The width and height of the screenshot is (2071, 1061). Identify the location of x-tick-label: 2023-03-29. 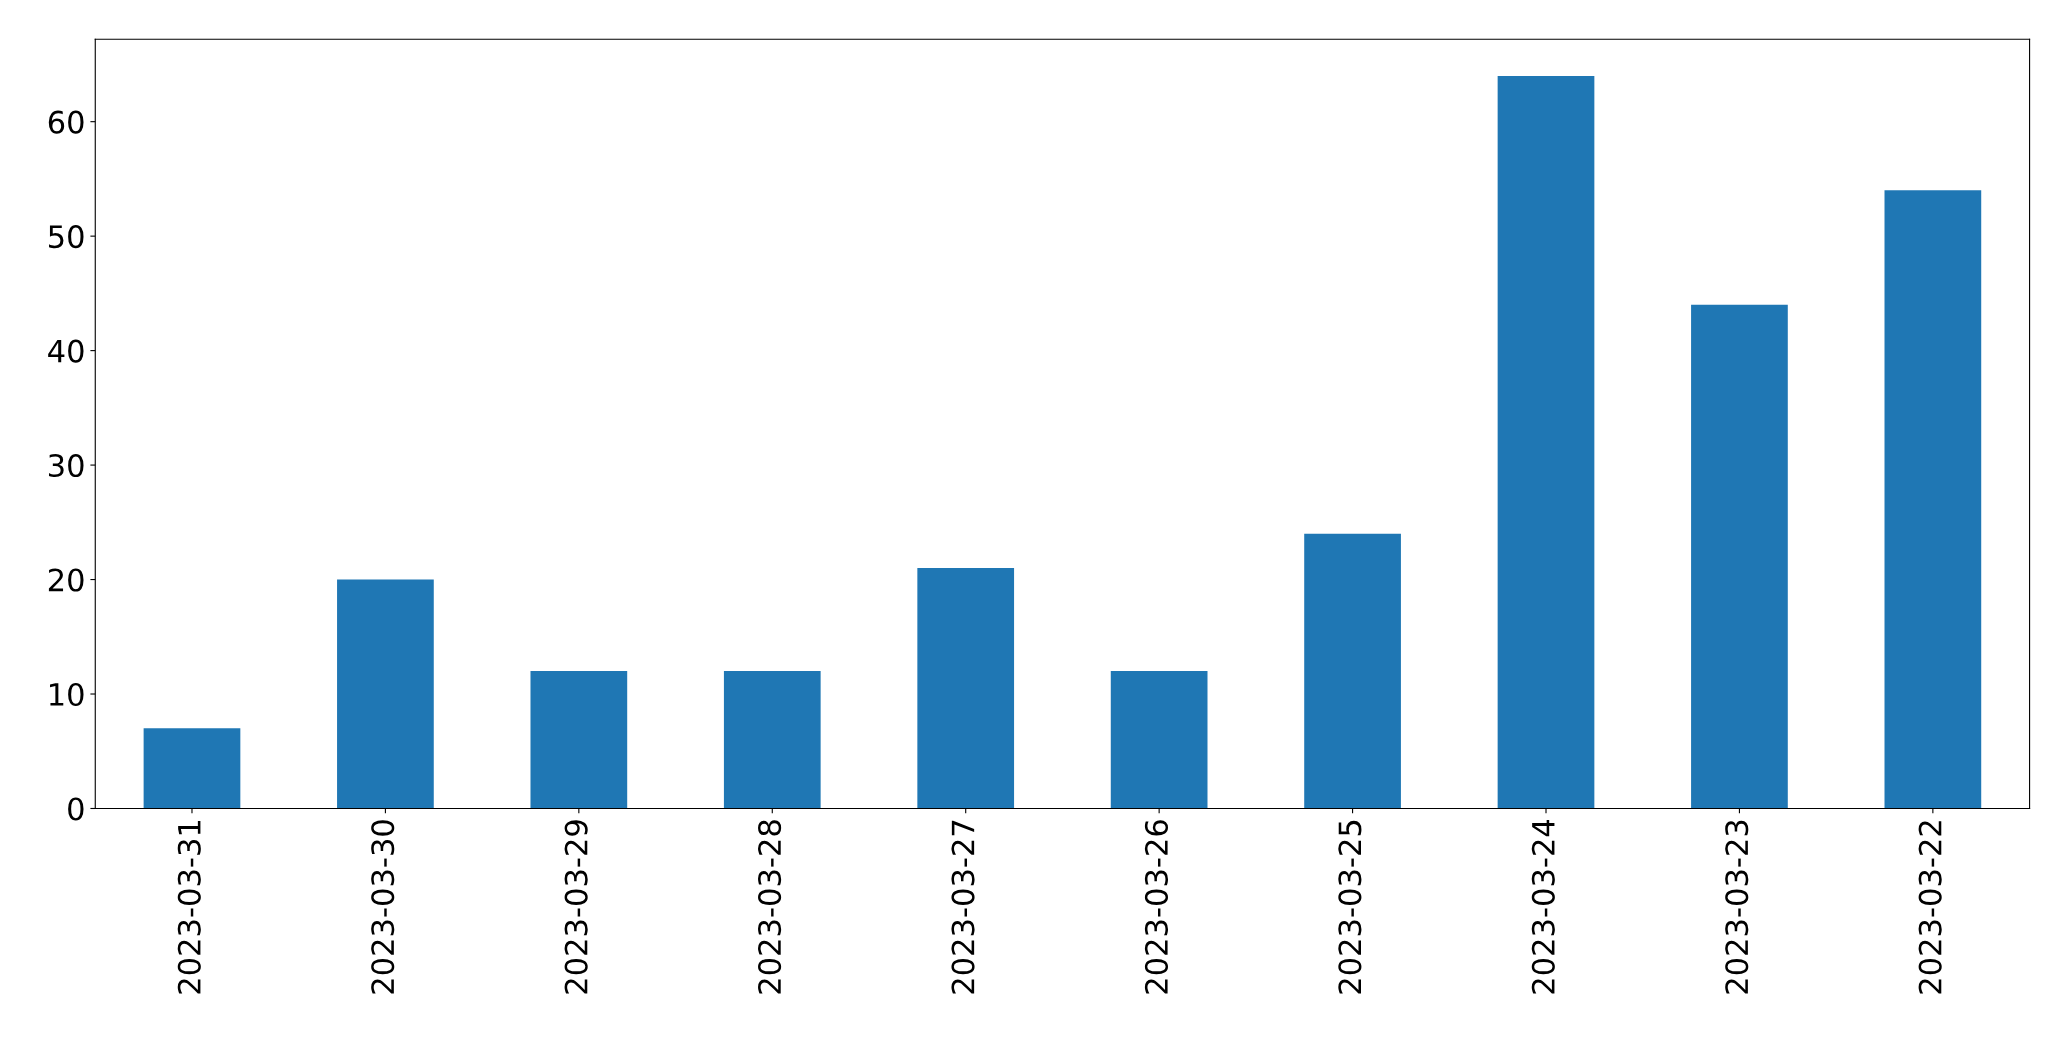
(576, 907).